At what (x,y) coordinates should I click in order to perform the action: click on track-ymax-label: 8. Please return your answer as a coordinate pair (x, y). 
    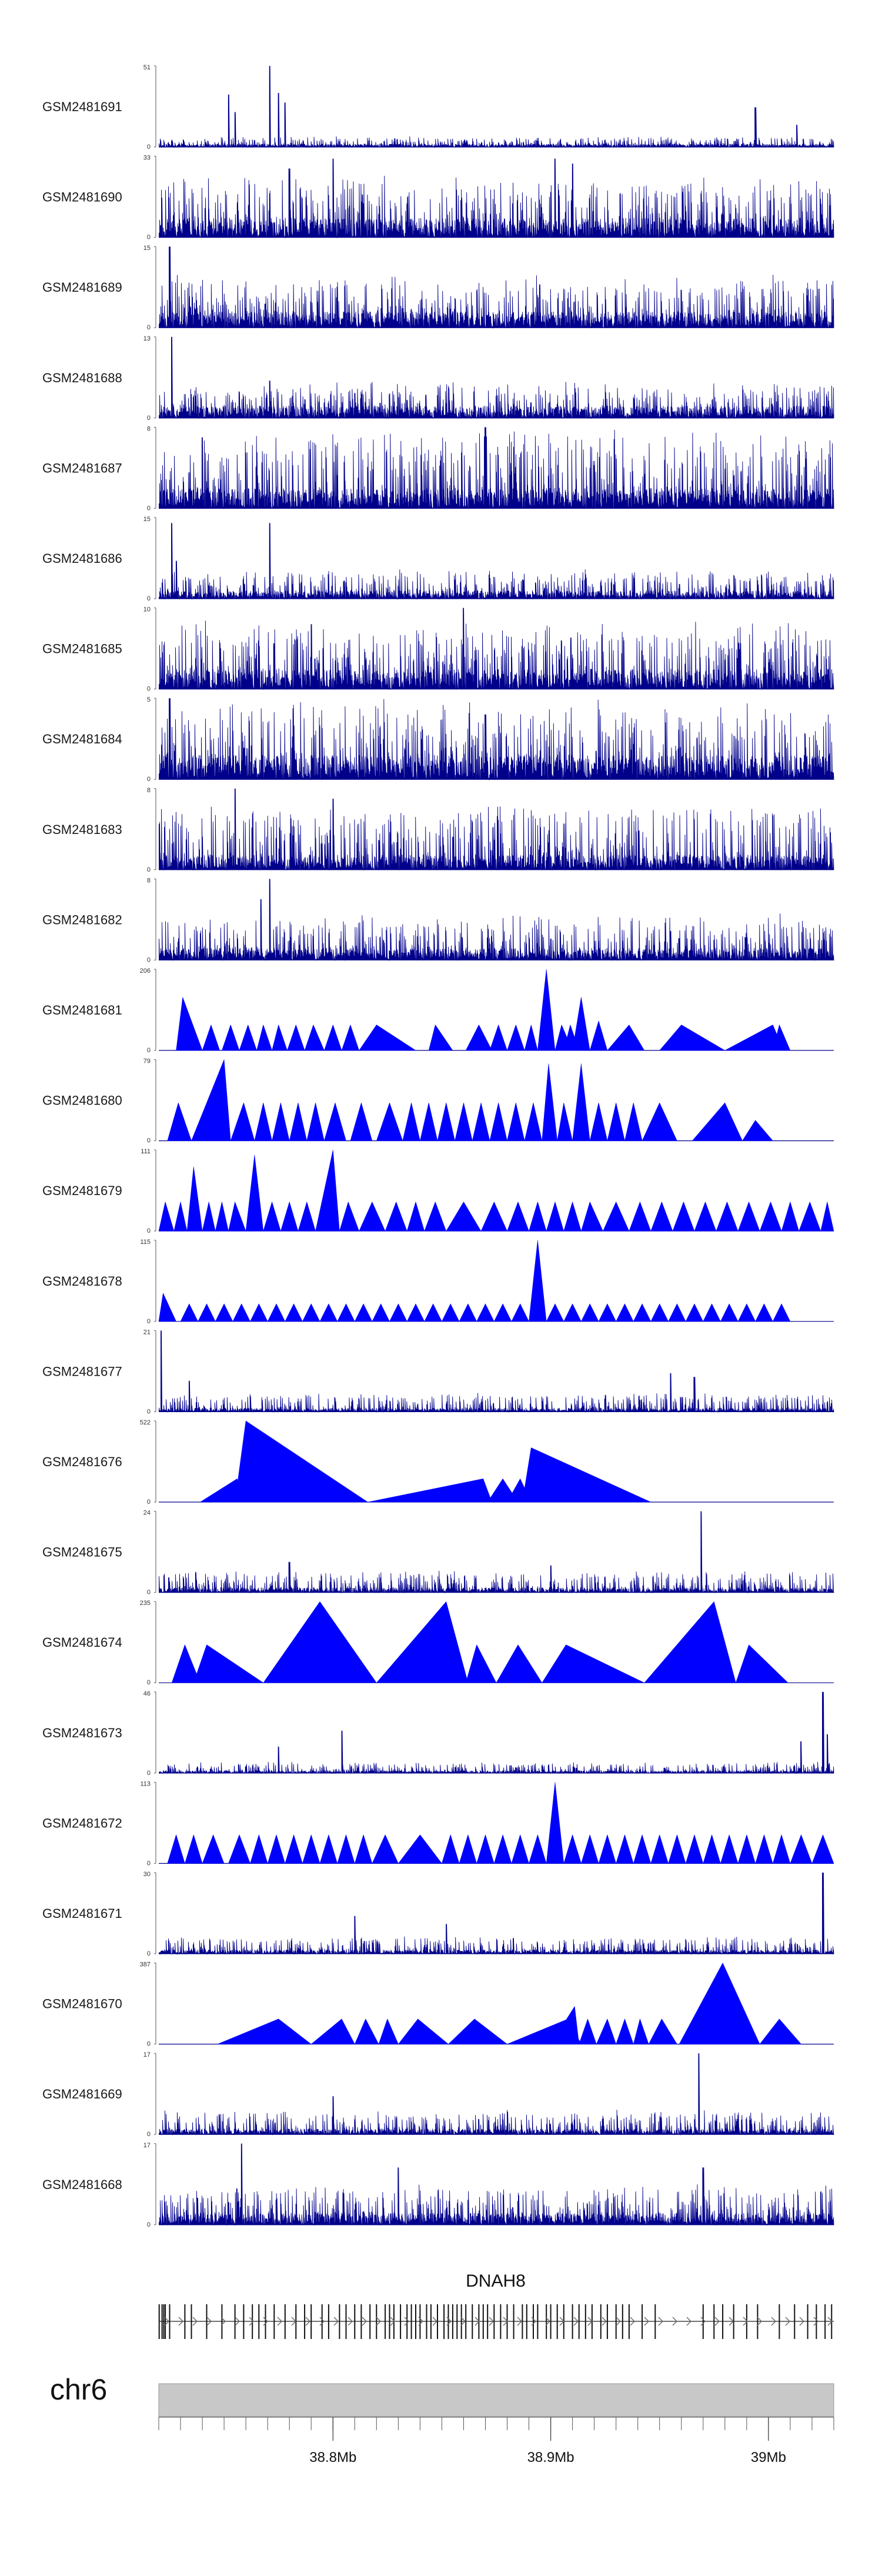
    Looking at the image, I should click on (149, 428).